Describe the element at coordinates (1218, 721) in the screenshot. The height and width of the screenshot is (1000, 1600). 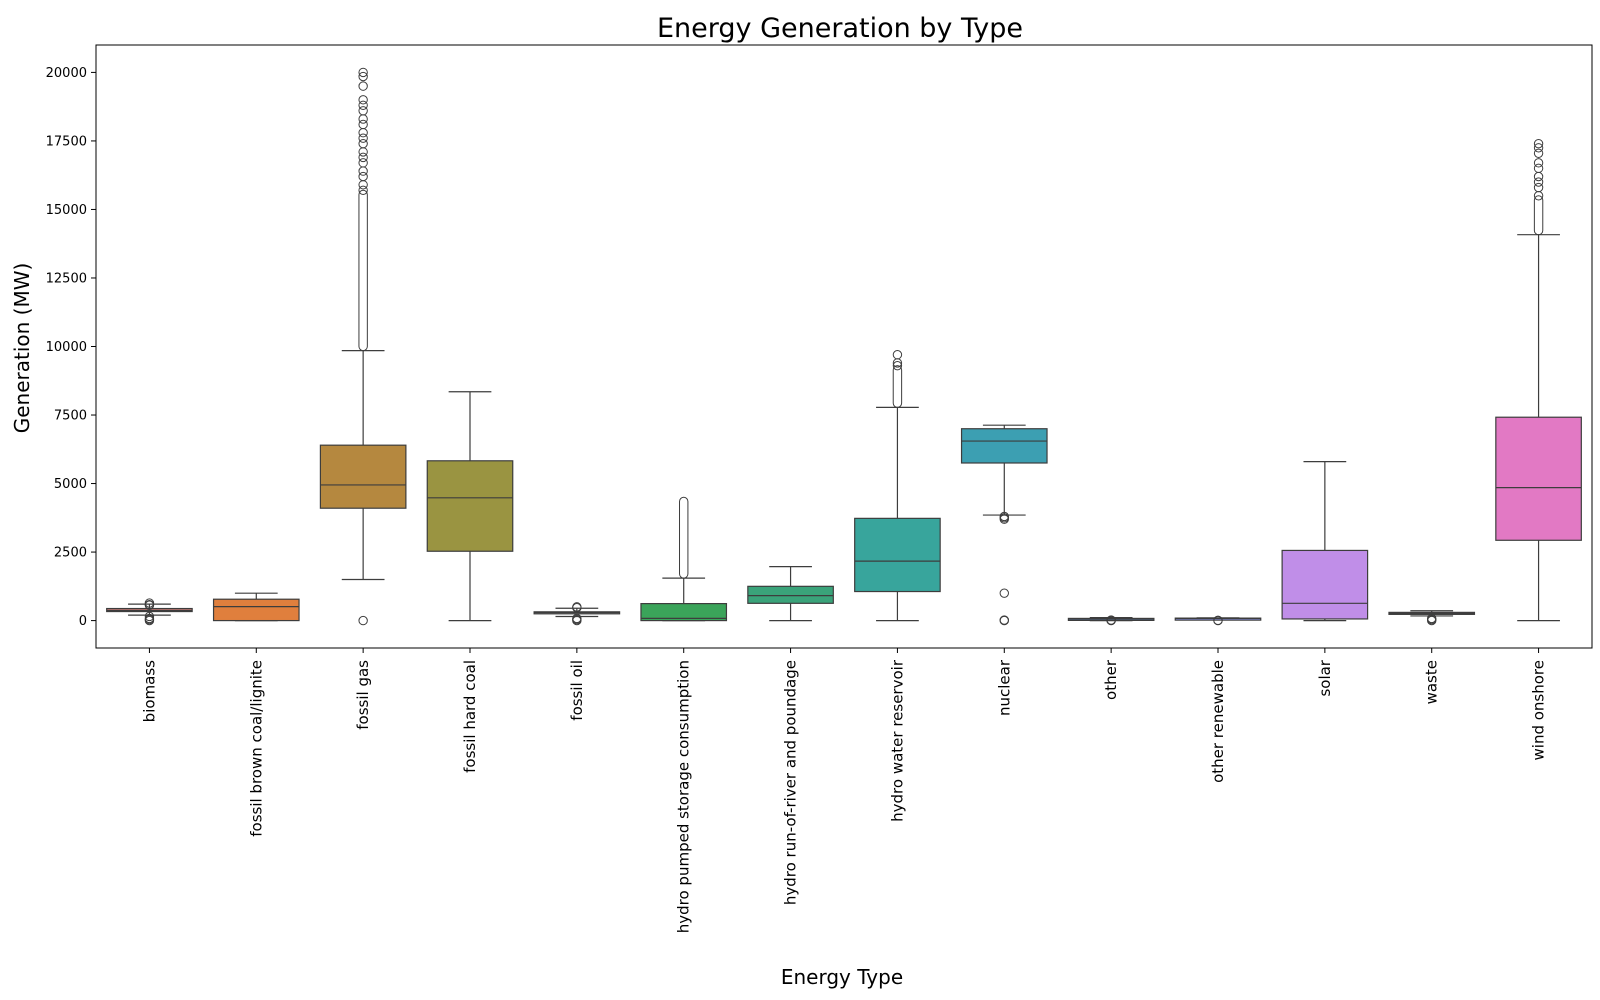
I see `x-tick-label: other renewable` at that location.